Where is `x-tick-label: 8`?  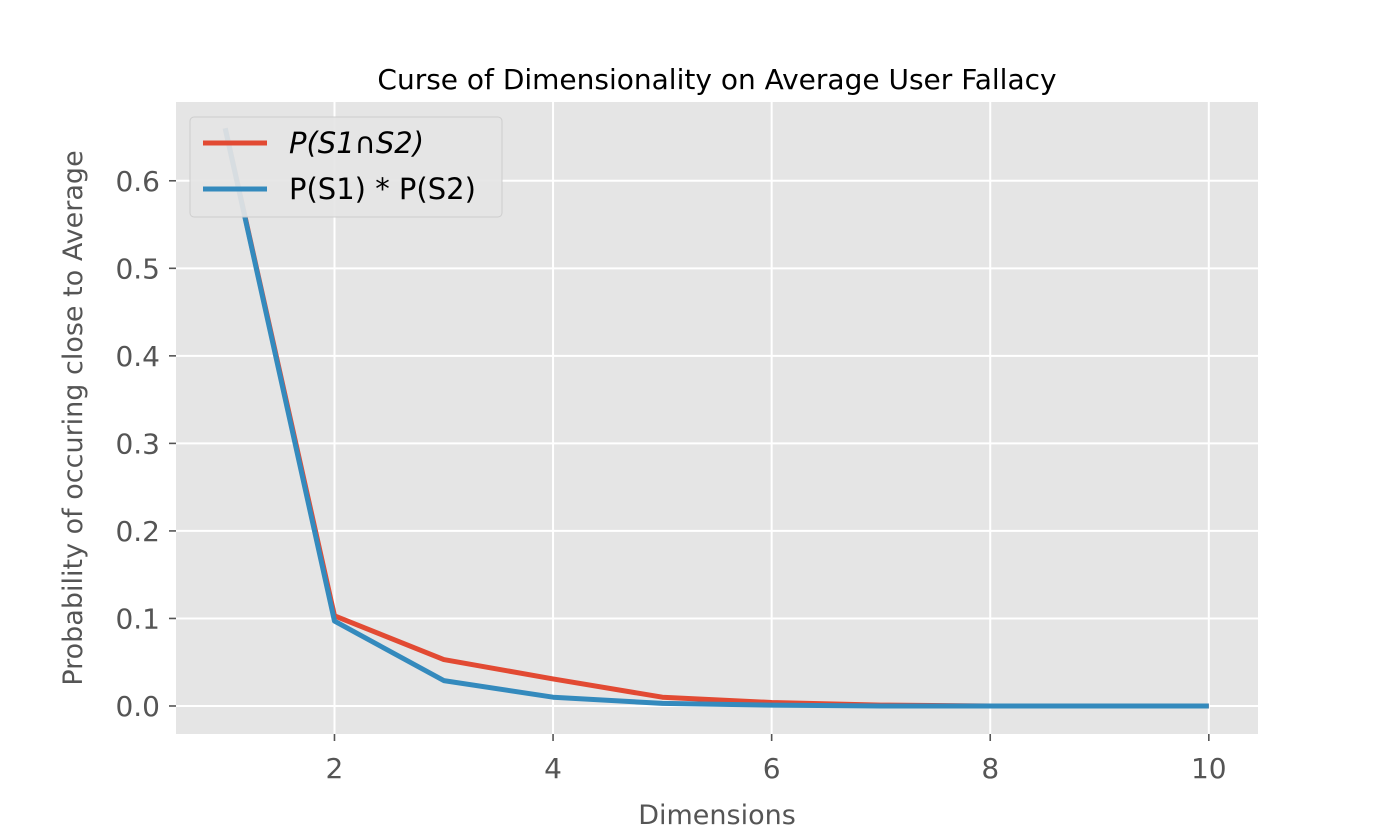
x-tick-label: 8 is located at coordinates (990, 768).